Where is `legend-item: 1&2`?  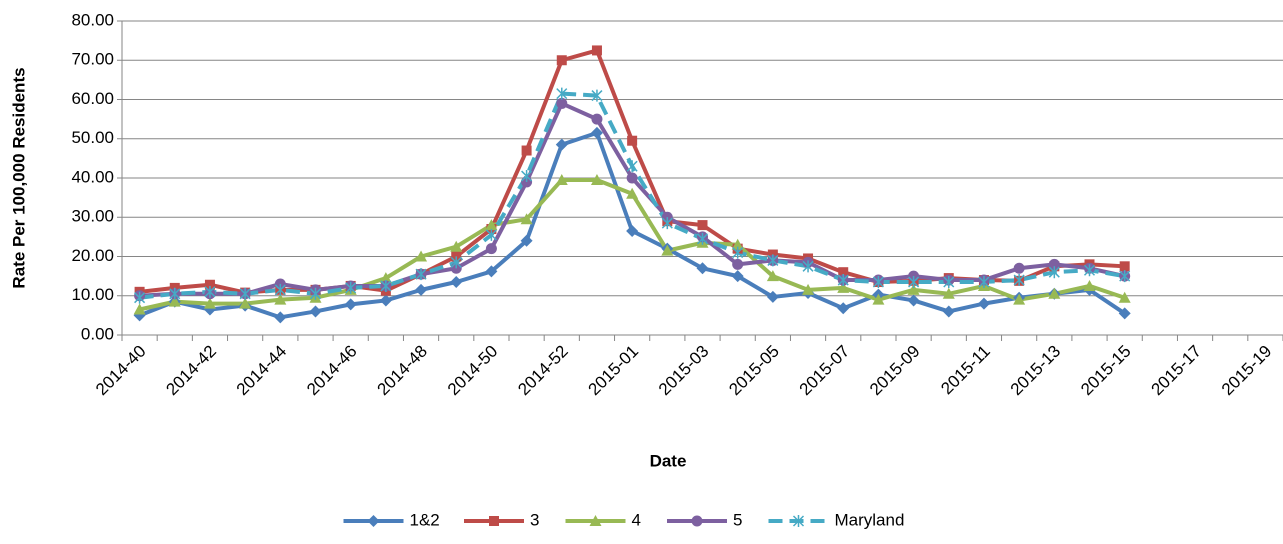
legend-item: 1&2 is located at coordinates (391, 519).